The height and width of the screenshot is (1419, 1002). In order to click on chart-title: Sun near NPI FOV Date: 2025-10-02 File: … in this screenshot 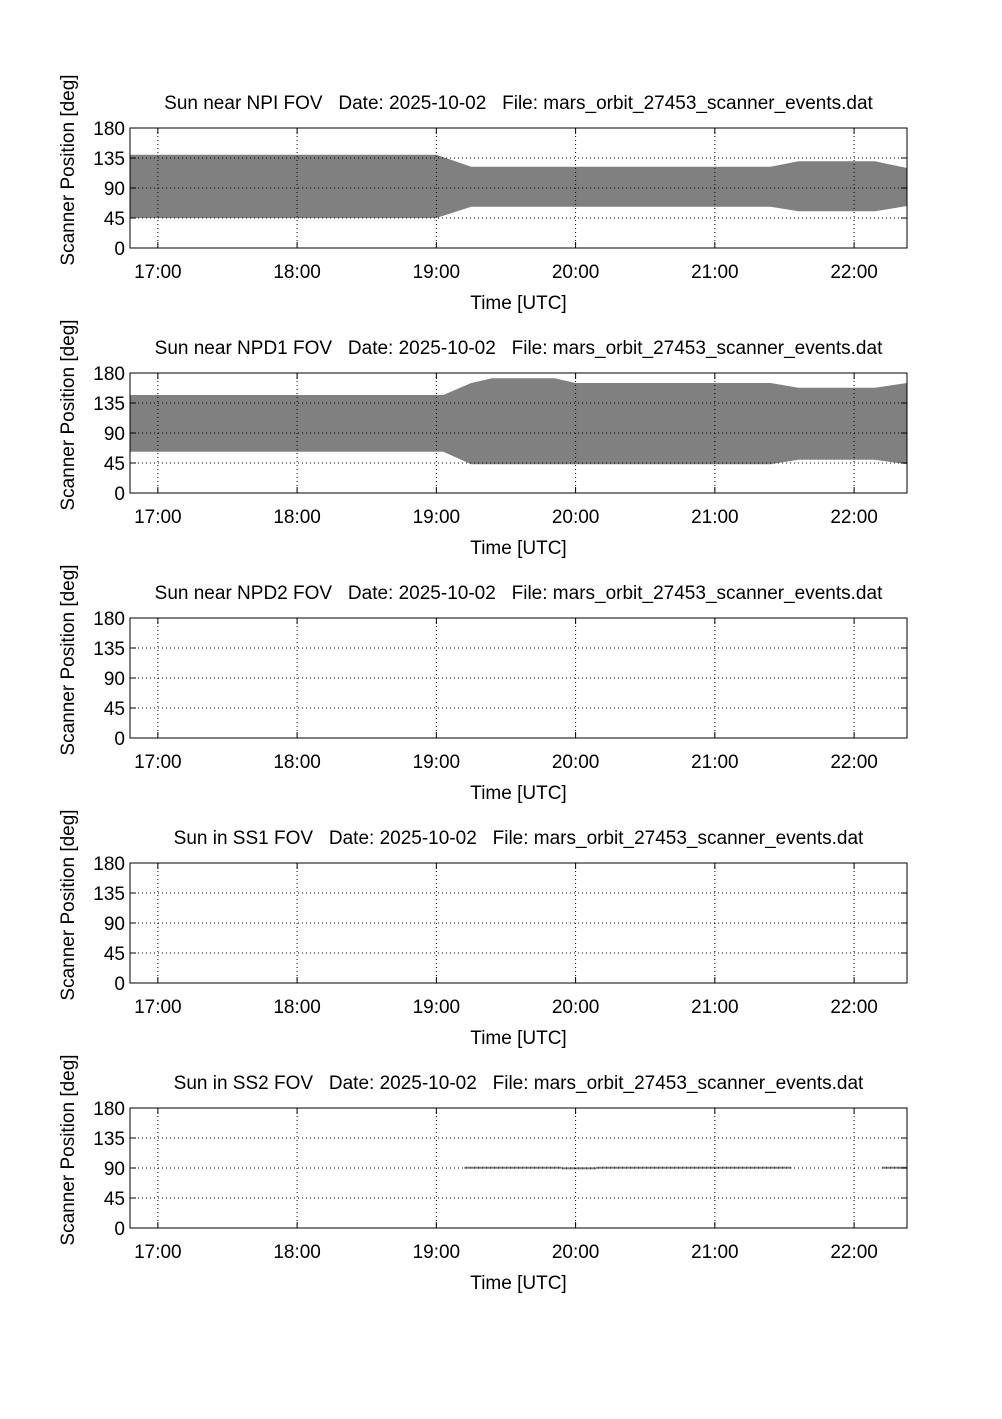, I will do `click(518, 103)`.